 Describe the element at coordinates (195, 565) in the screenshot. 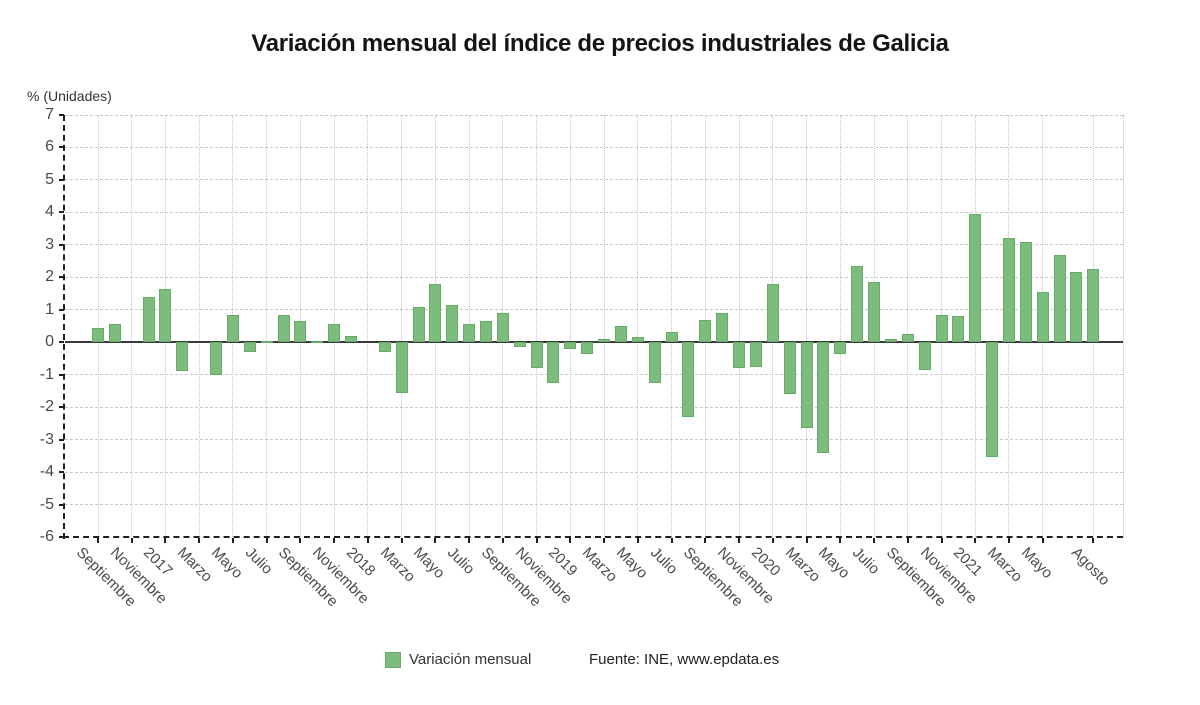

I see `x-tick-label: Marzo` at that location.